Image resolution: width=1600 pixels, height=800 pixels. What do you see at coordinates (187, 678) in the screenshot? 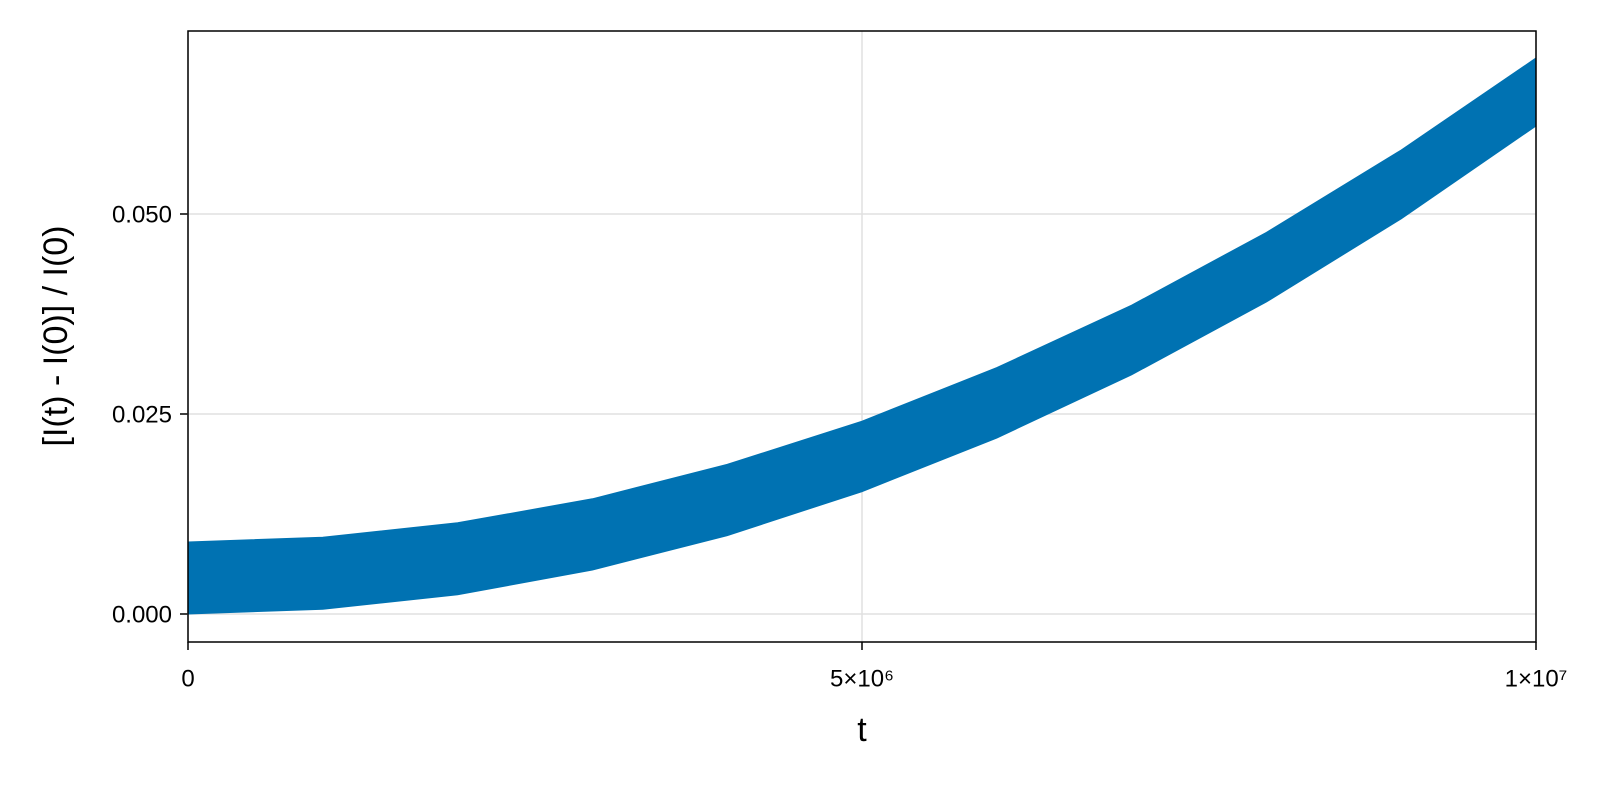
I see `x-tick-label: 0` at bounding box center [187, 678].